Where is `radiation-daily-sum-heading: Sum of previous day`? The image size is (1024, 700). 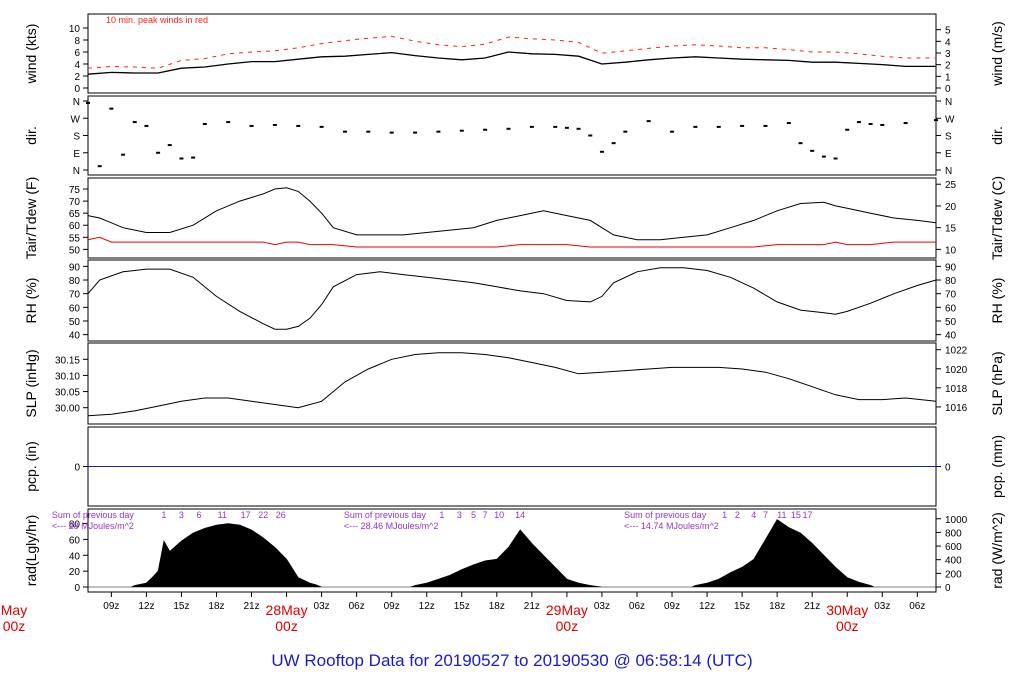 radiation-daily-sum-heading: Sum of previous day is located at coordinates (385, 515).